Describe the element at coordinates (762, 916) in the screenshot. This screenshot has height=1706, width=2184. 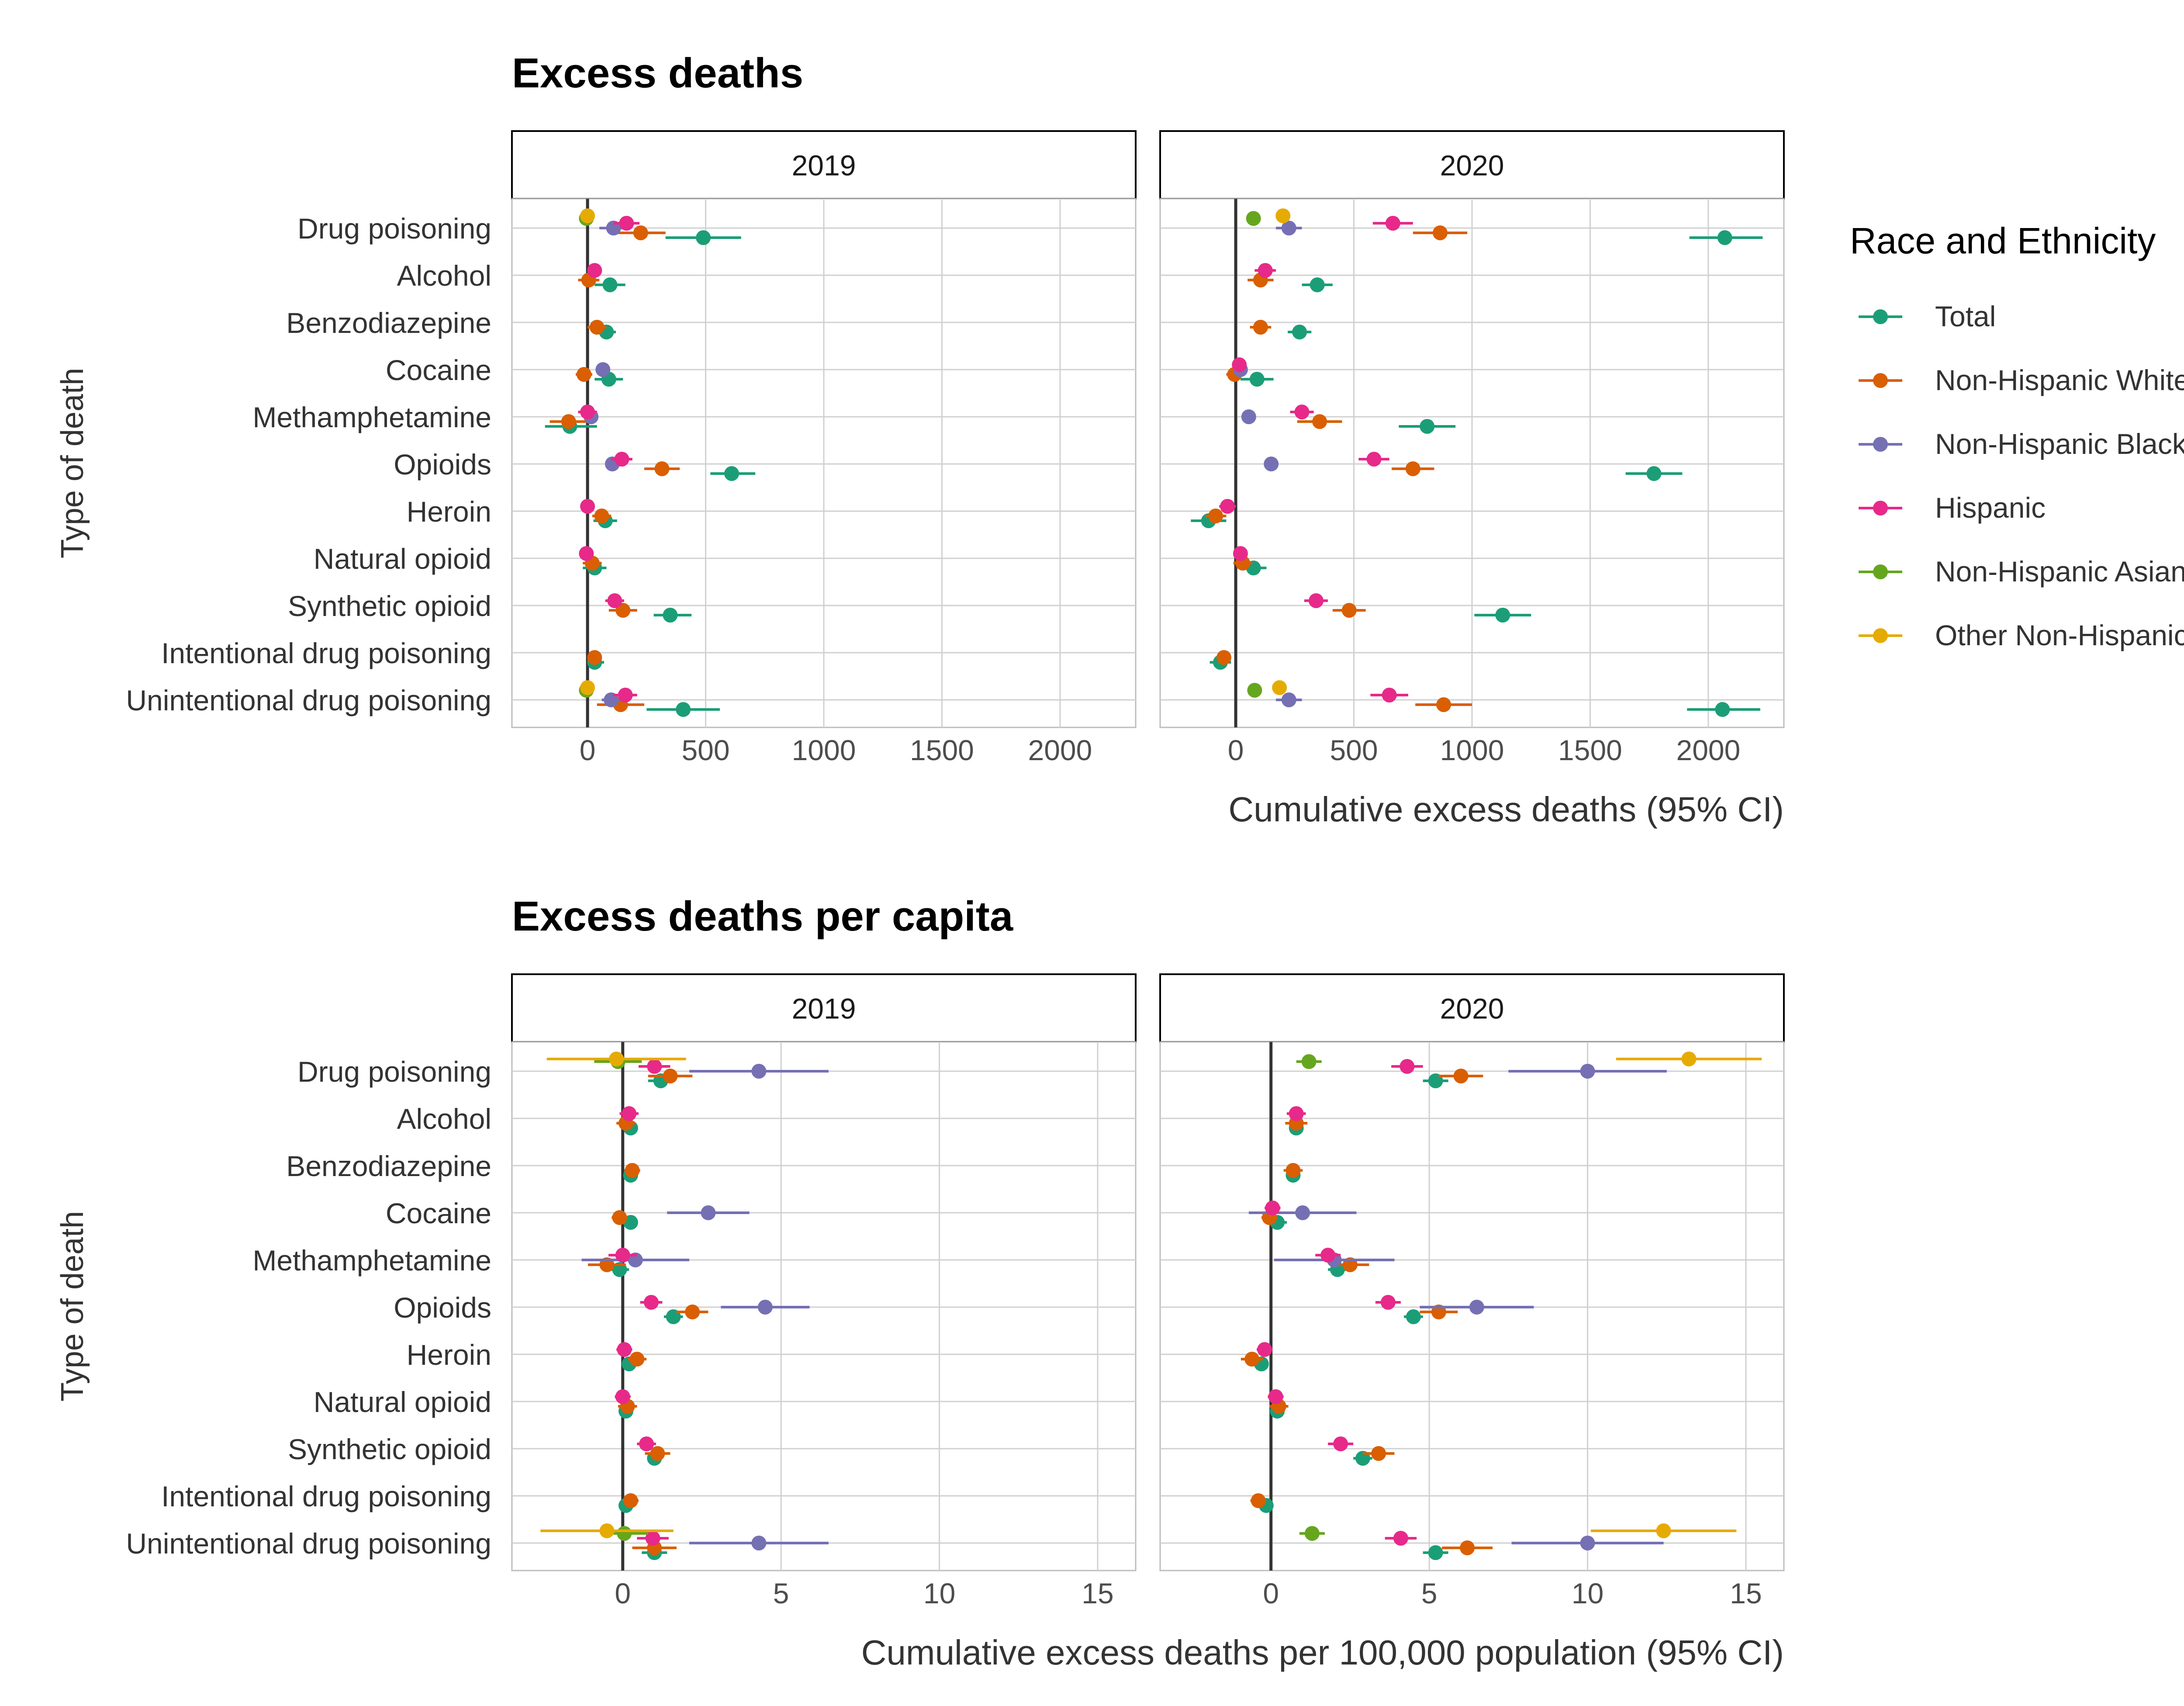
I see `chart-title: Excess deaths per capita` at that location.